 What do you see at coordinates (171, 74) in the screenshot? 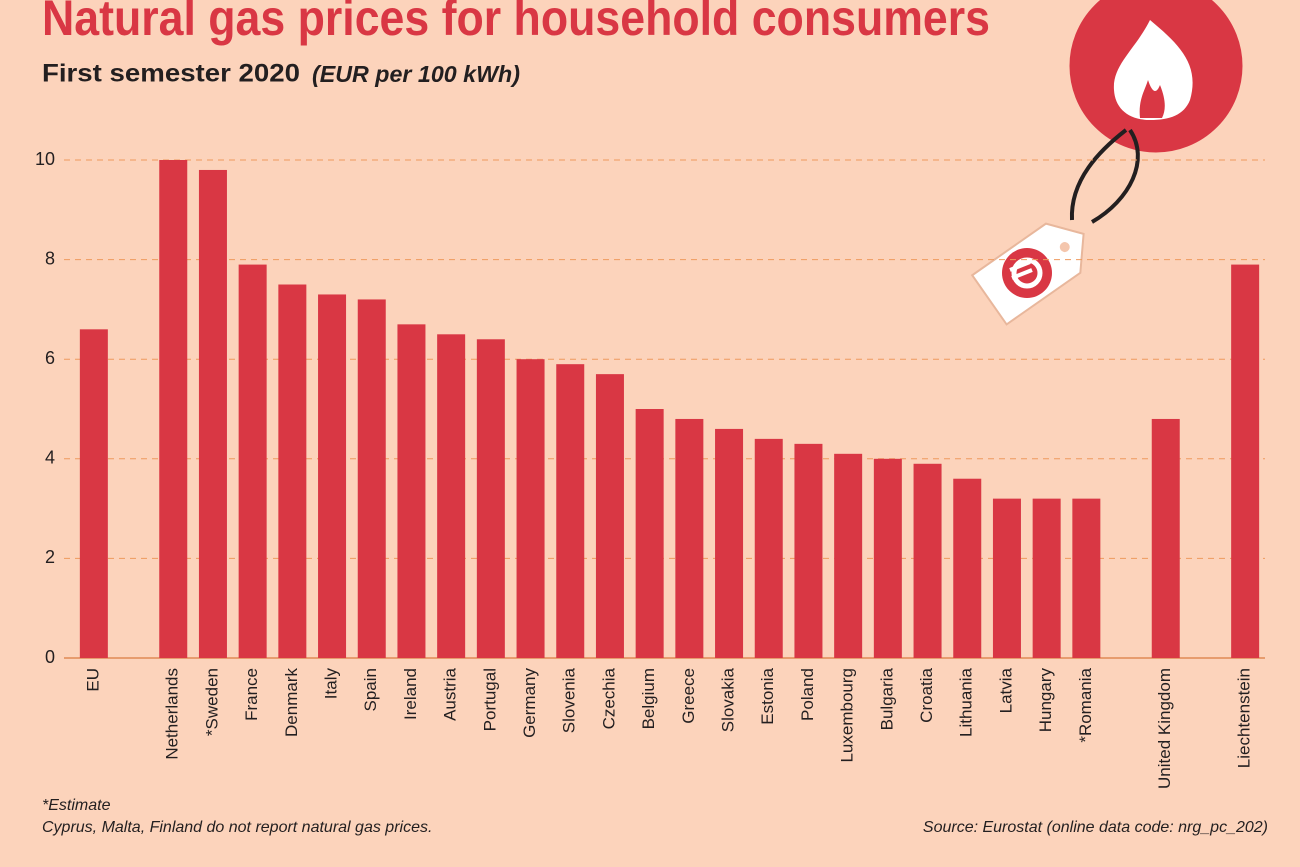
I see `chart-subtitle: First semester 2020` at bounding box center [171, 74].